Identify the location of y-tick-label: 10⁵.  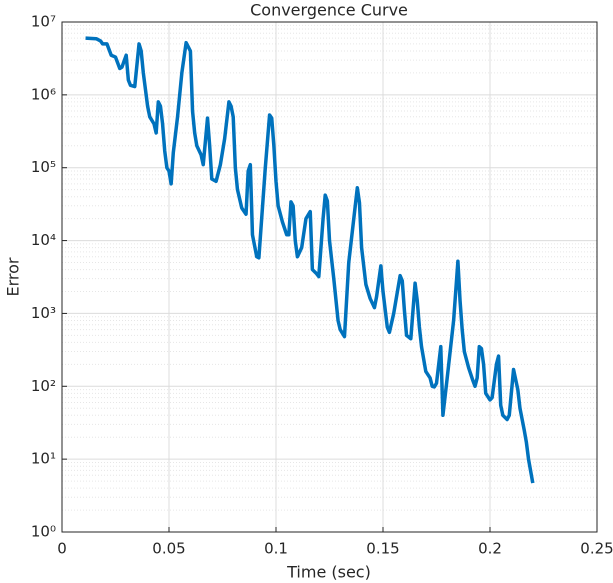
(43, 167).